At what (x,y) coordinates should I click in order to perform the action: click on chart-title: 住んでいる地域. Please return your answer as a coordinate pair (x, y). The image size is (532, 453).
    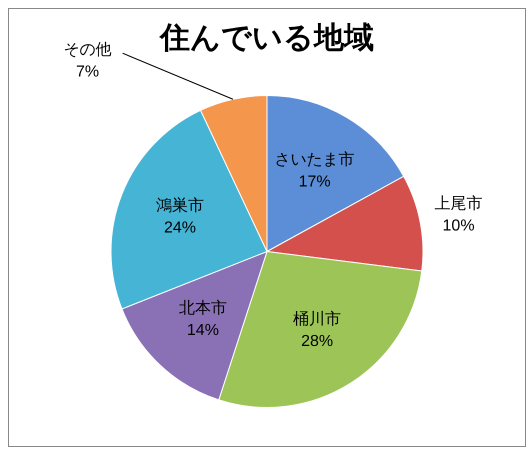
    Looking at the image, I should click on (266, 37).